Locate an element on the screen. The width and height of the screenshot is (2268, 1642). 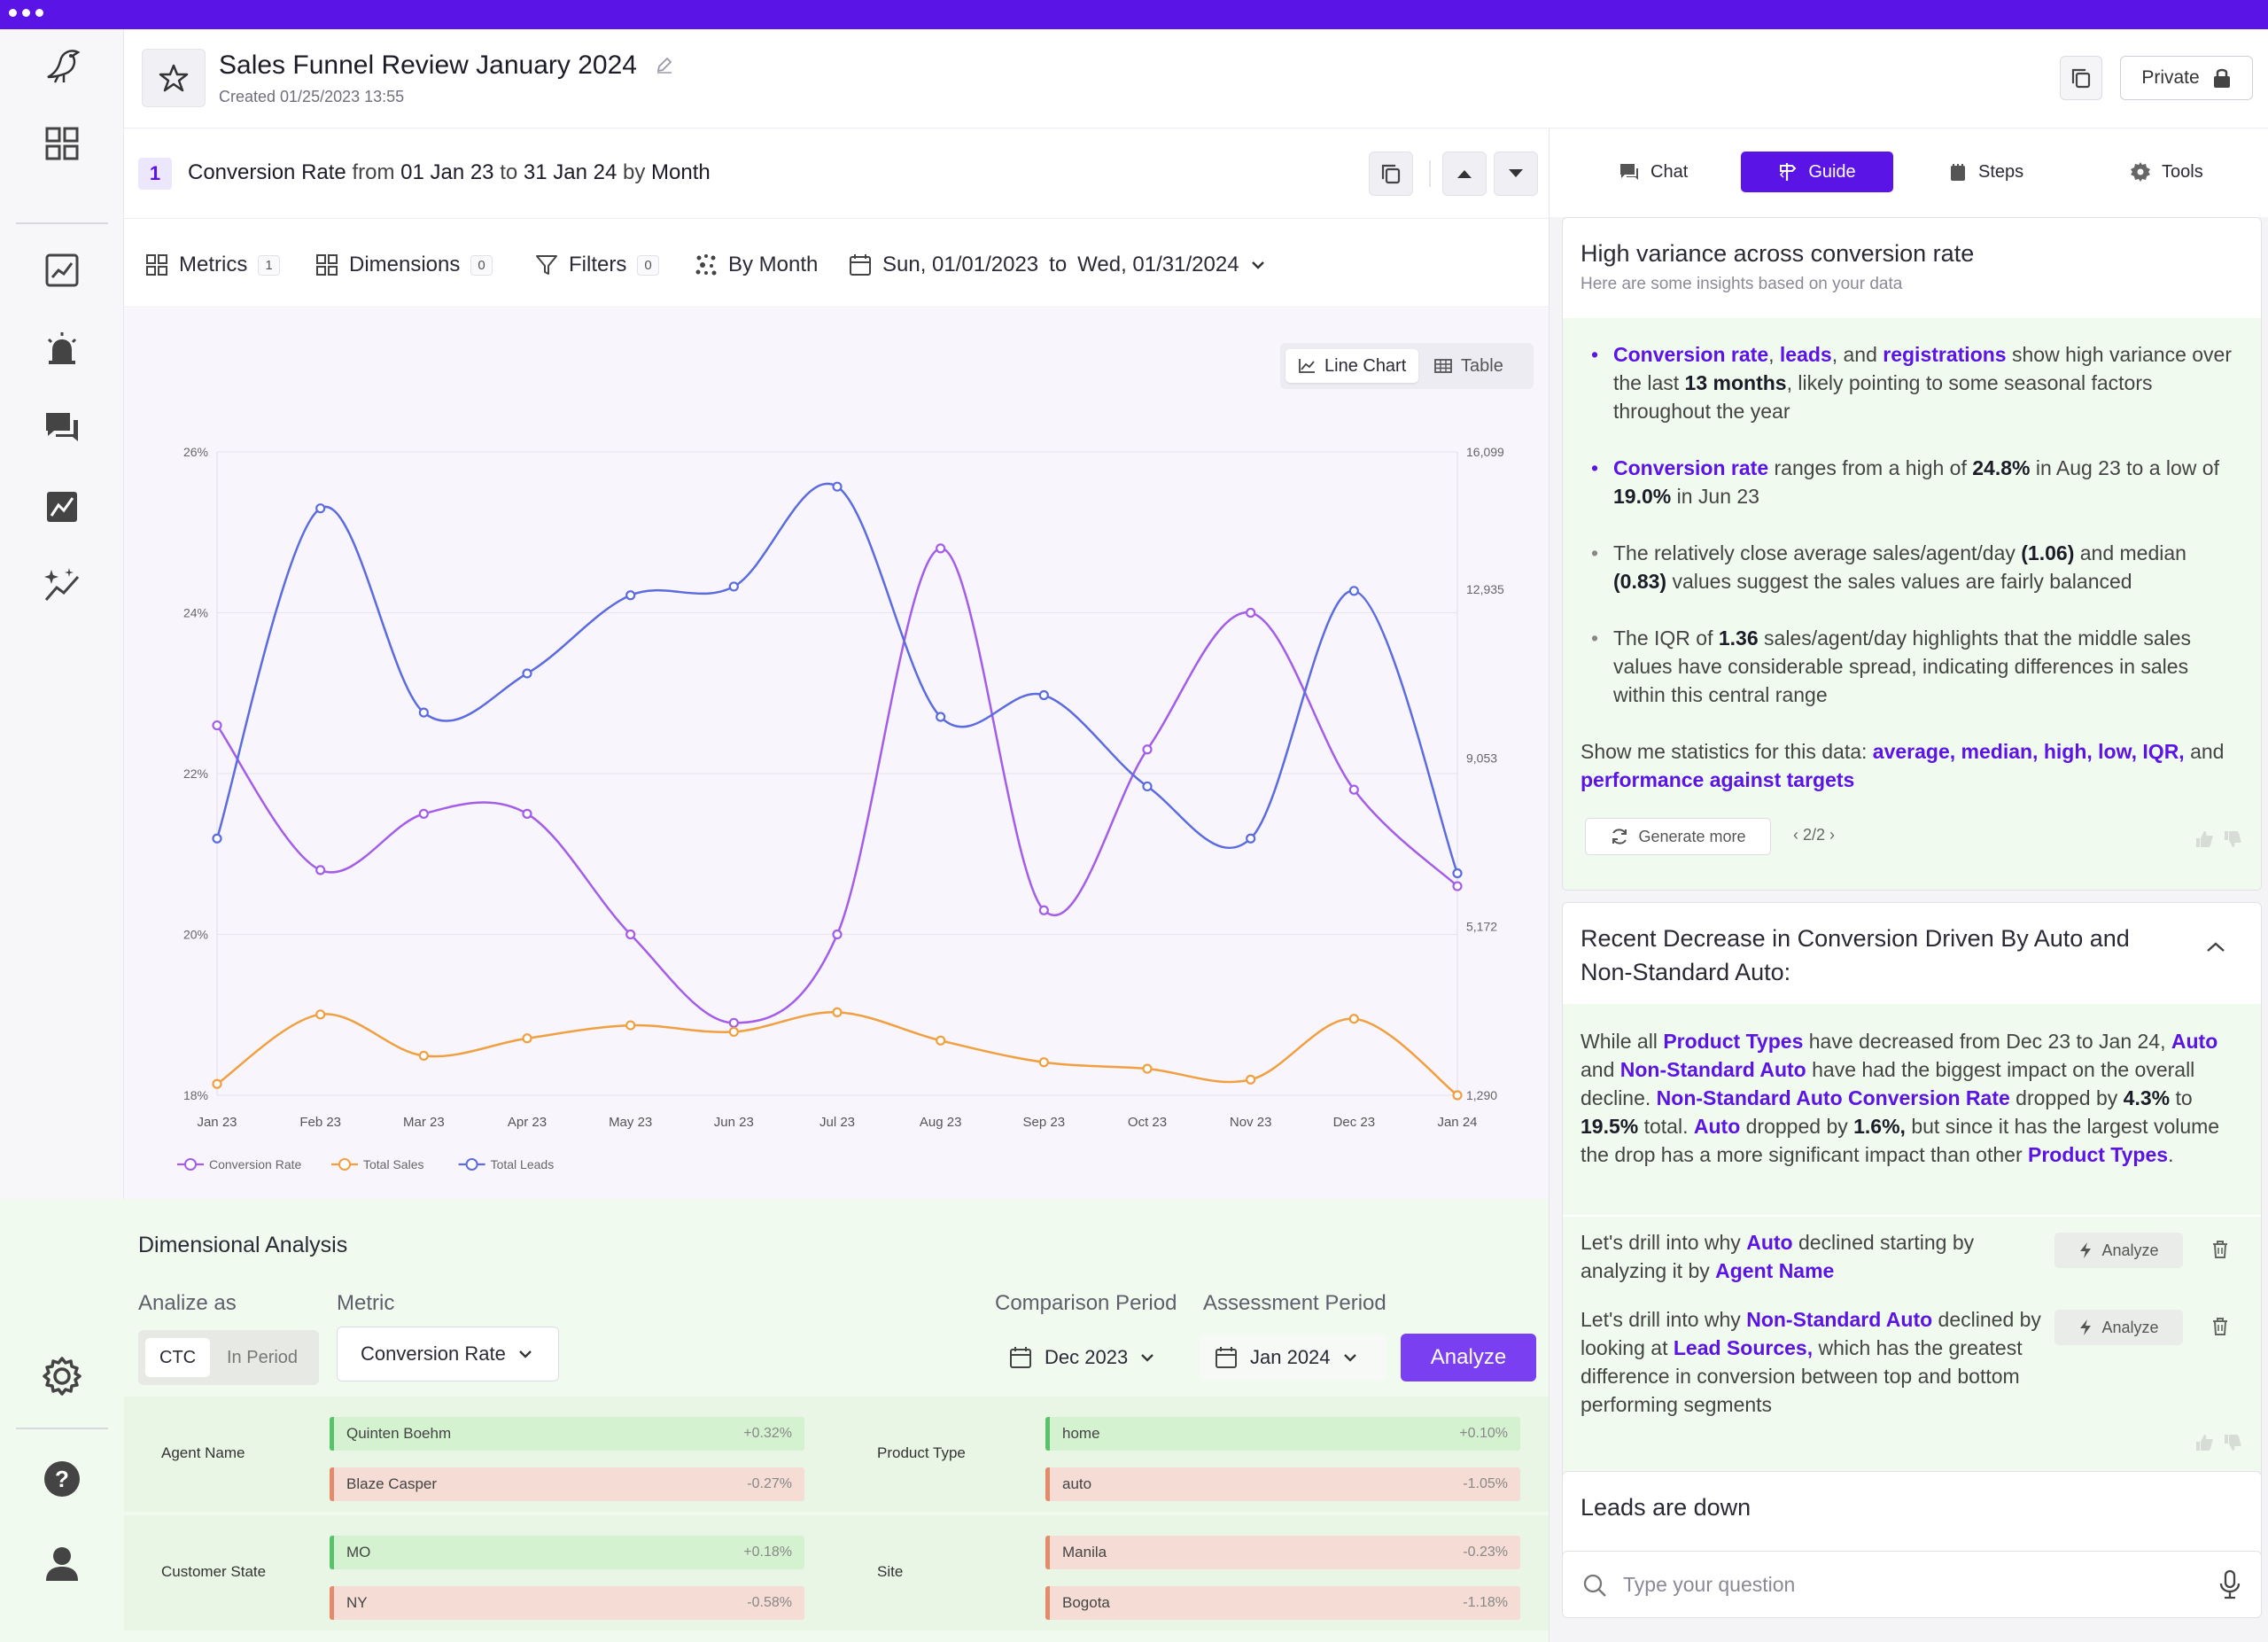
grain-label: By Month is located at coordinates (773, 264).